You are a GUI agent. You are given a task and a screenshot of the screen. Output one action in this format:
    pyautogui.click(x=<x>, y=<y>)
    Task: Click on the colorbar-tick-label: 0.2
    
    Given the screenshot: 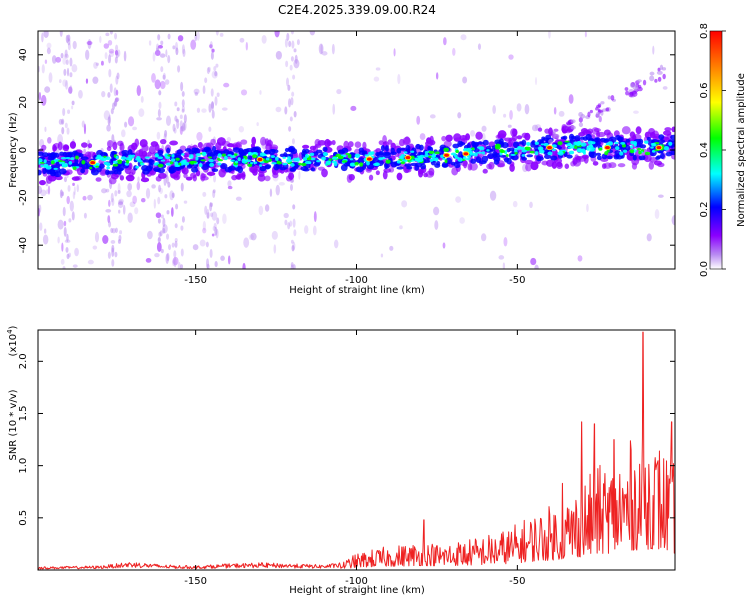 What is the action you would take?
    pyautogui.click(x=704, y=210)
    